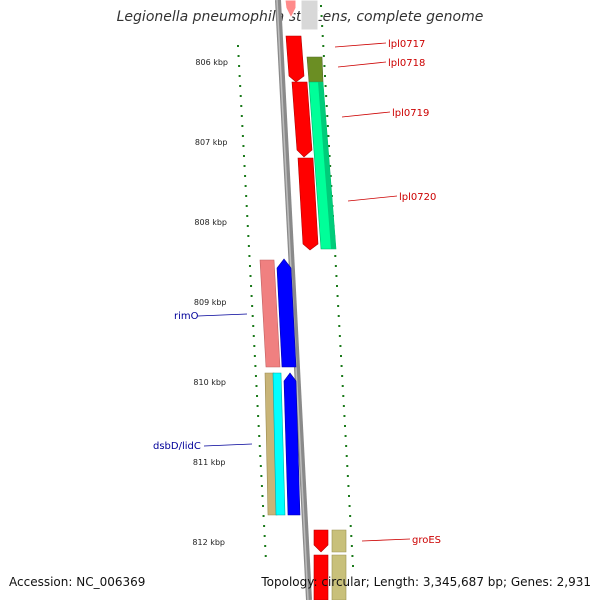 This screenshot has height=600, width=600. What do you see at coordinates (211, 142) in the screenshot?
I see `ruler-label: 807 kbp` at bounding box center [211, 142].